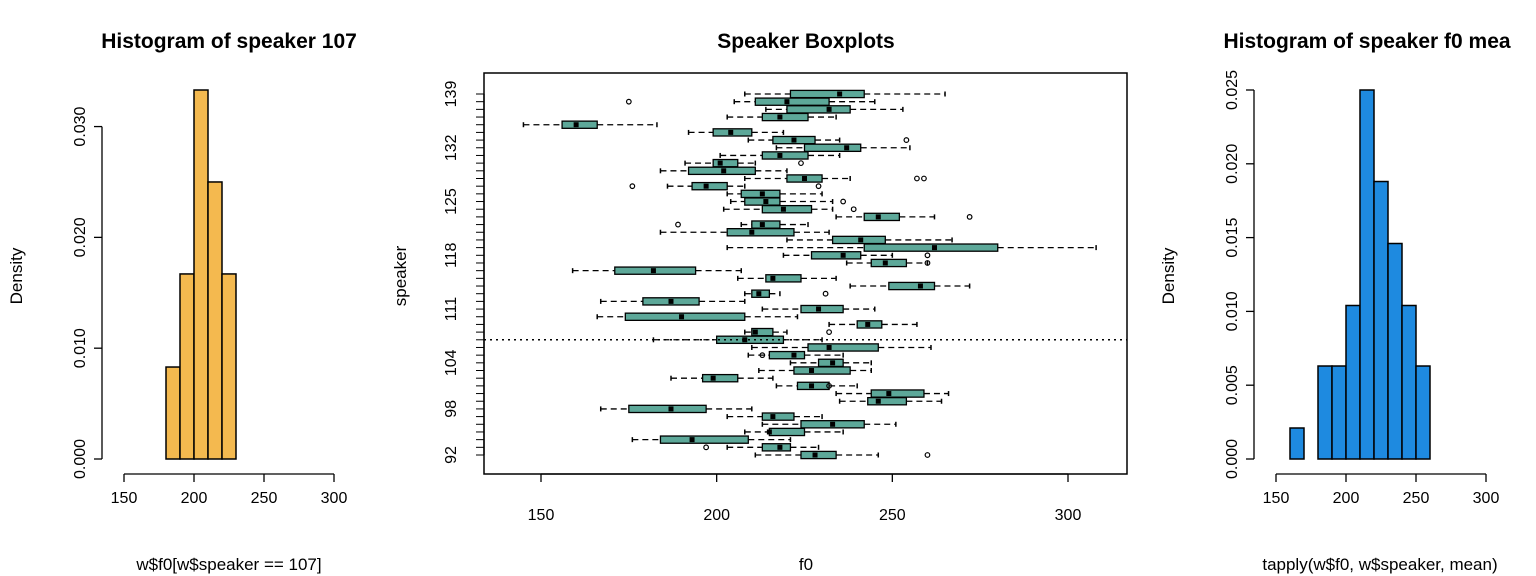 This screenshot has width=1536, height=576. What do you see at coordinates (451, 255) in the screenshot?
I see `y-tick-label: 118` at bounding box center [451, 255].